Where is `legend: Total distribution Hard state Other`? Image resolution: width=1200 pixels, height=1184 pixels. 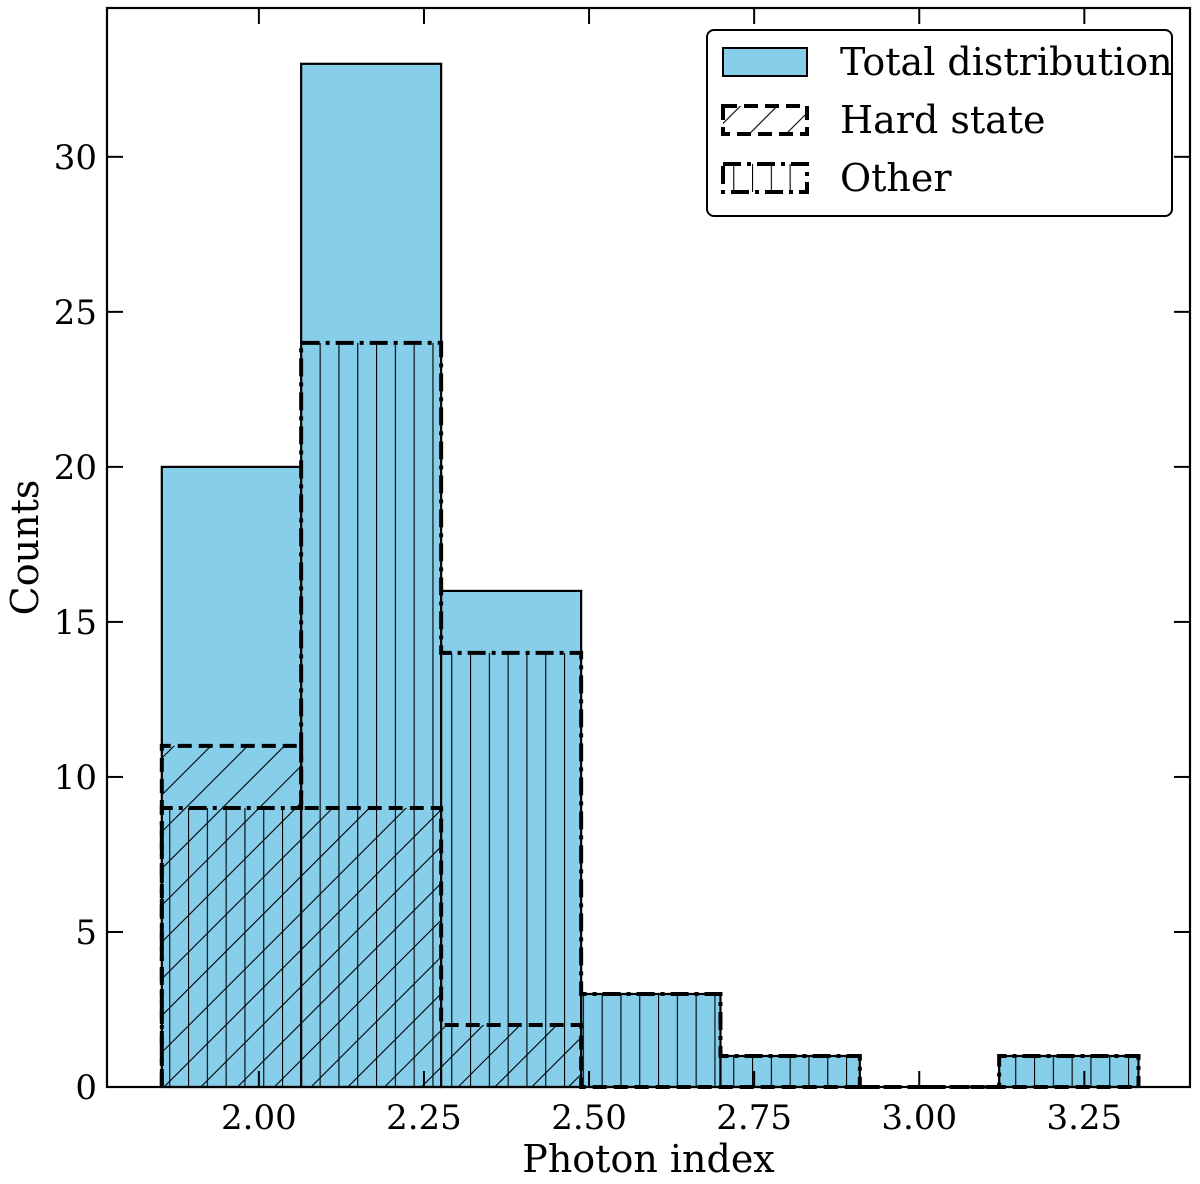
legend: Total distribution Hard state Other is located at coordinates (939, 123).